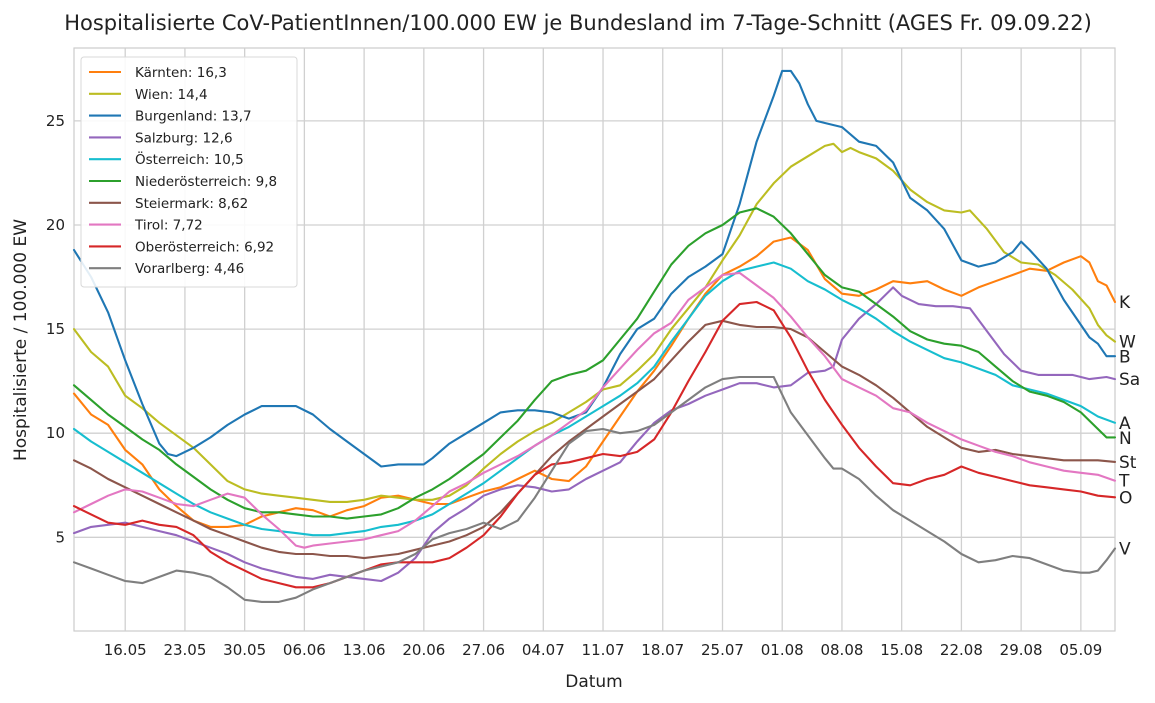  I want to click on legend-box, so click(189, 172).